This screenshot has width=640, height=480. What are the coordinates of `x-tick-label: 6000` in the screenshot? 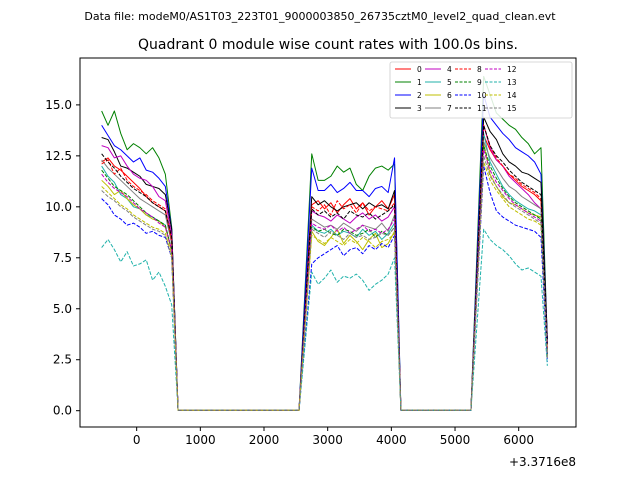 It's located at (518, 440).